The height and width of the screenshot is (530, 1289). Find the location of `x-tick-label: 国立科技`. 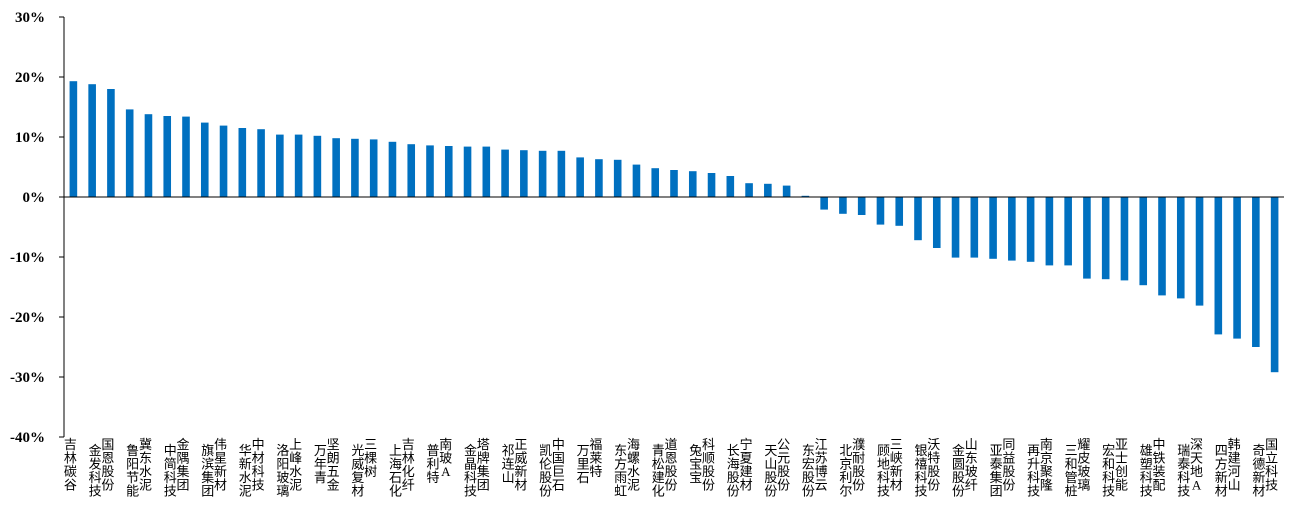

x-tick-label: 国立科技 is located at coordinates (1271, 465).